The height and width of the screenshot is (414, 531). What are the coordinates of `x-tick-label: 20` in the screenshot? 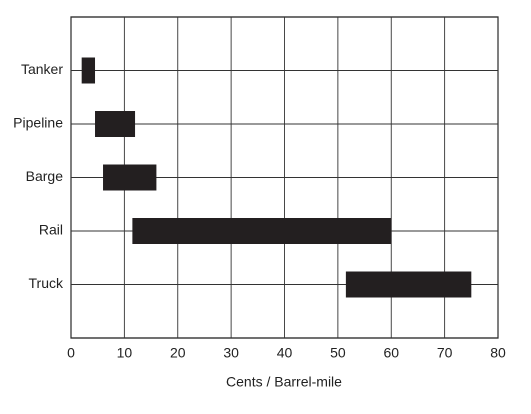 It's located at (178, 353).